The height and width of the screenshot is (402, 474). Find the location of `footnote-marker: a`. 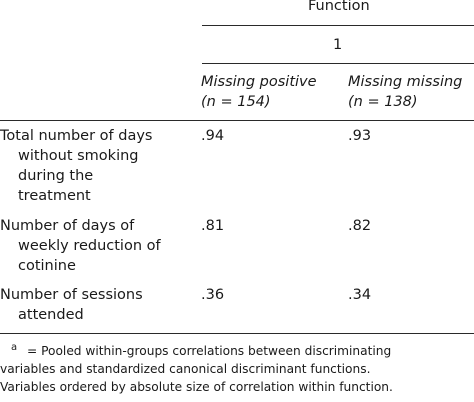

footnote-marker: a is located at coordinates (14, 347).